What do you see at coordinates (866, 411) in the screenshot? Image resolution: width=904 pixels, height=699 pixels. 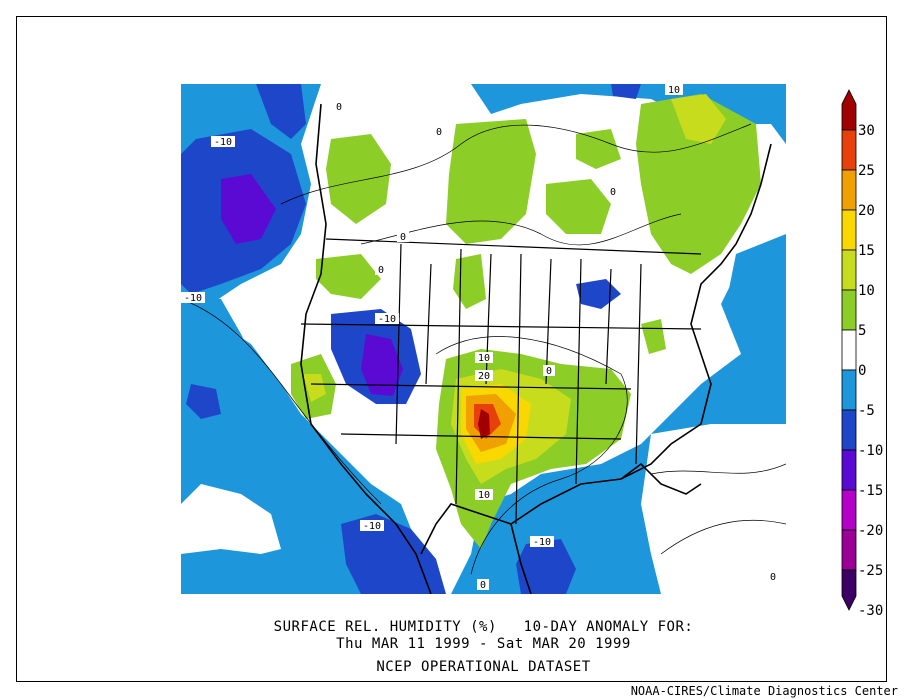 I see `colorbar-tick-label: -5` at bounding box center [866, 411].